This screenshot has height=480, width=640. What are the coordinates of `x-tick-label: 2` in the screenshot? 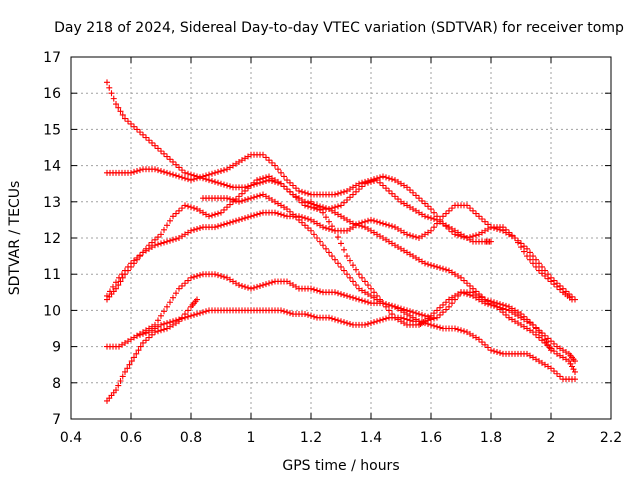 It's located at (551, 438).